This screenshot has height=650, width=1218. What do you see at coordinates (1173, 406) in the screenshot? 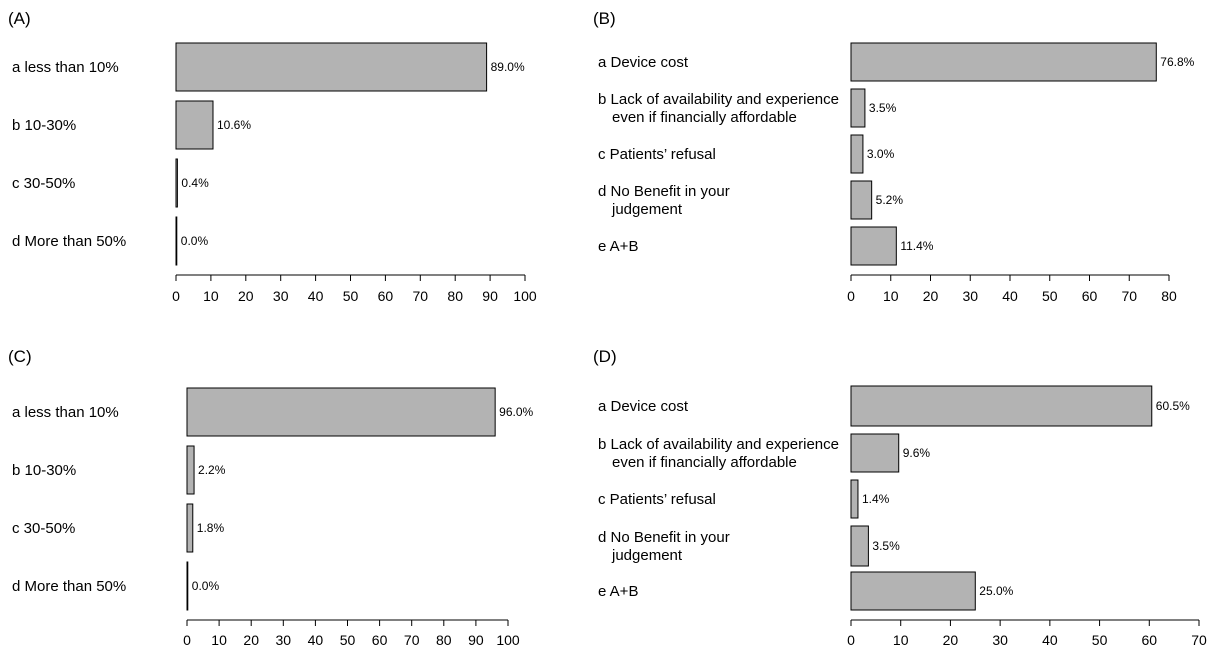
I see `value-label: 60.5%` at bounding box center [1173, 406].